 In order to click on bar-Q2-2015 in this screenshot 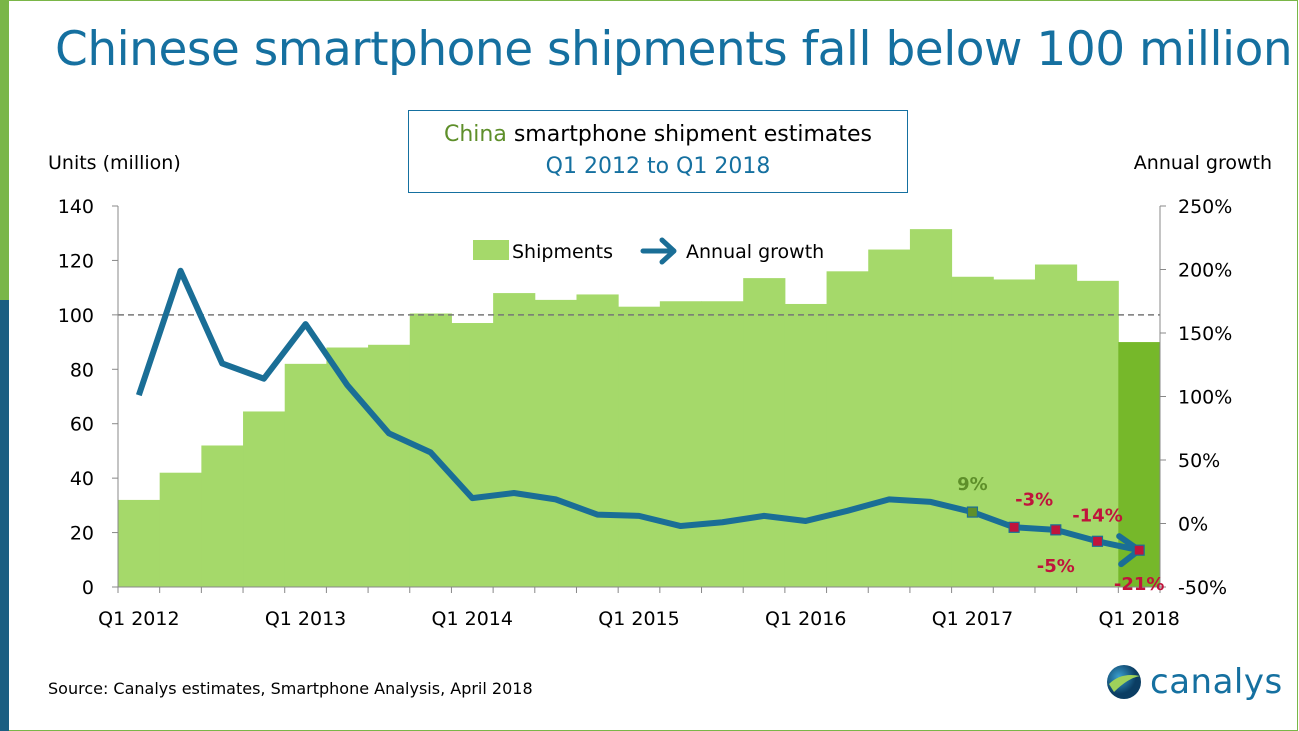, I will do `click(681, 444)`.